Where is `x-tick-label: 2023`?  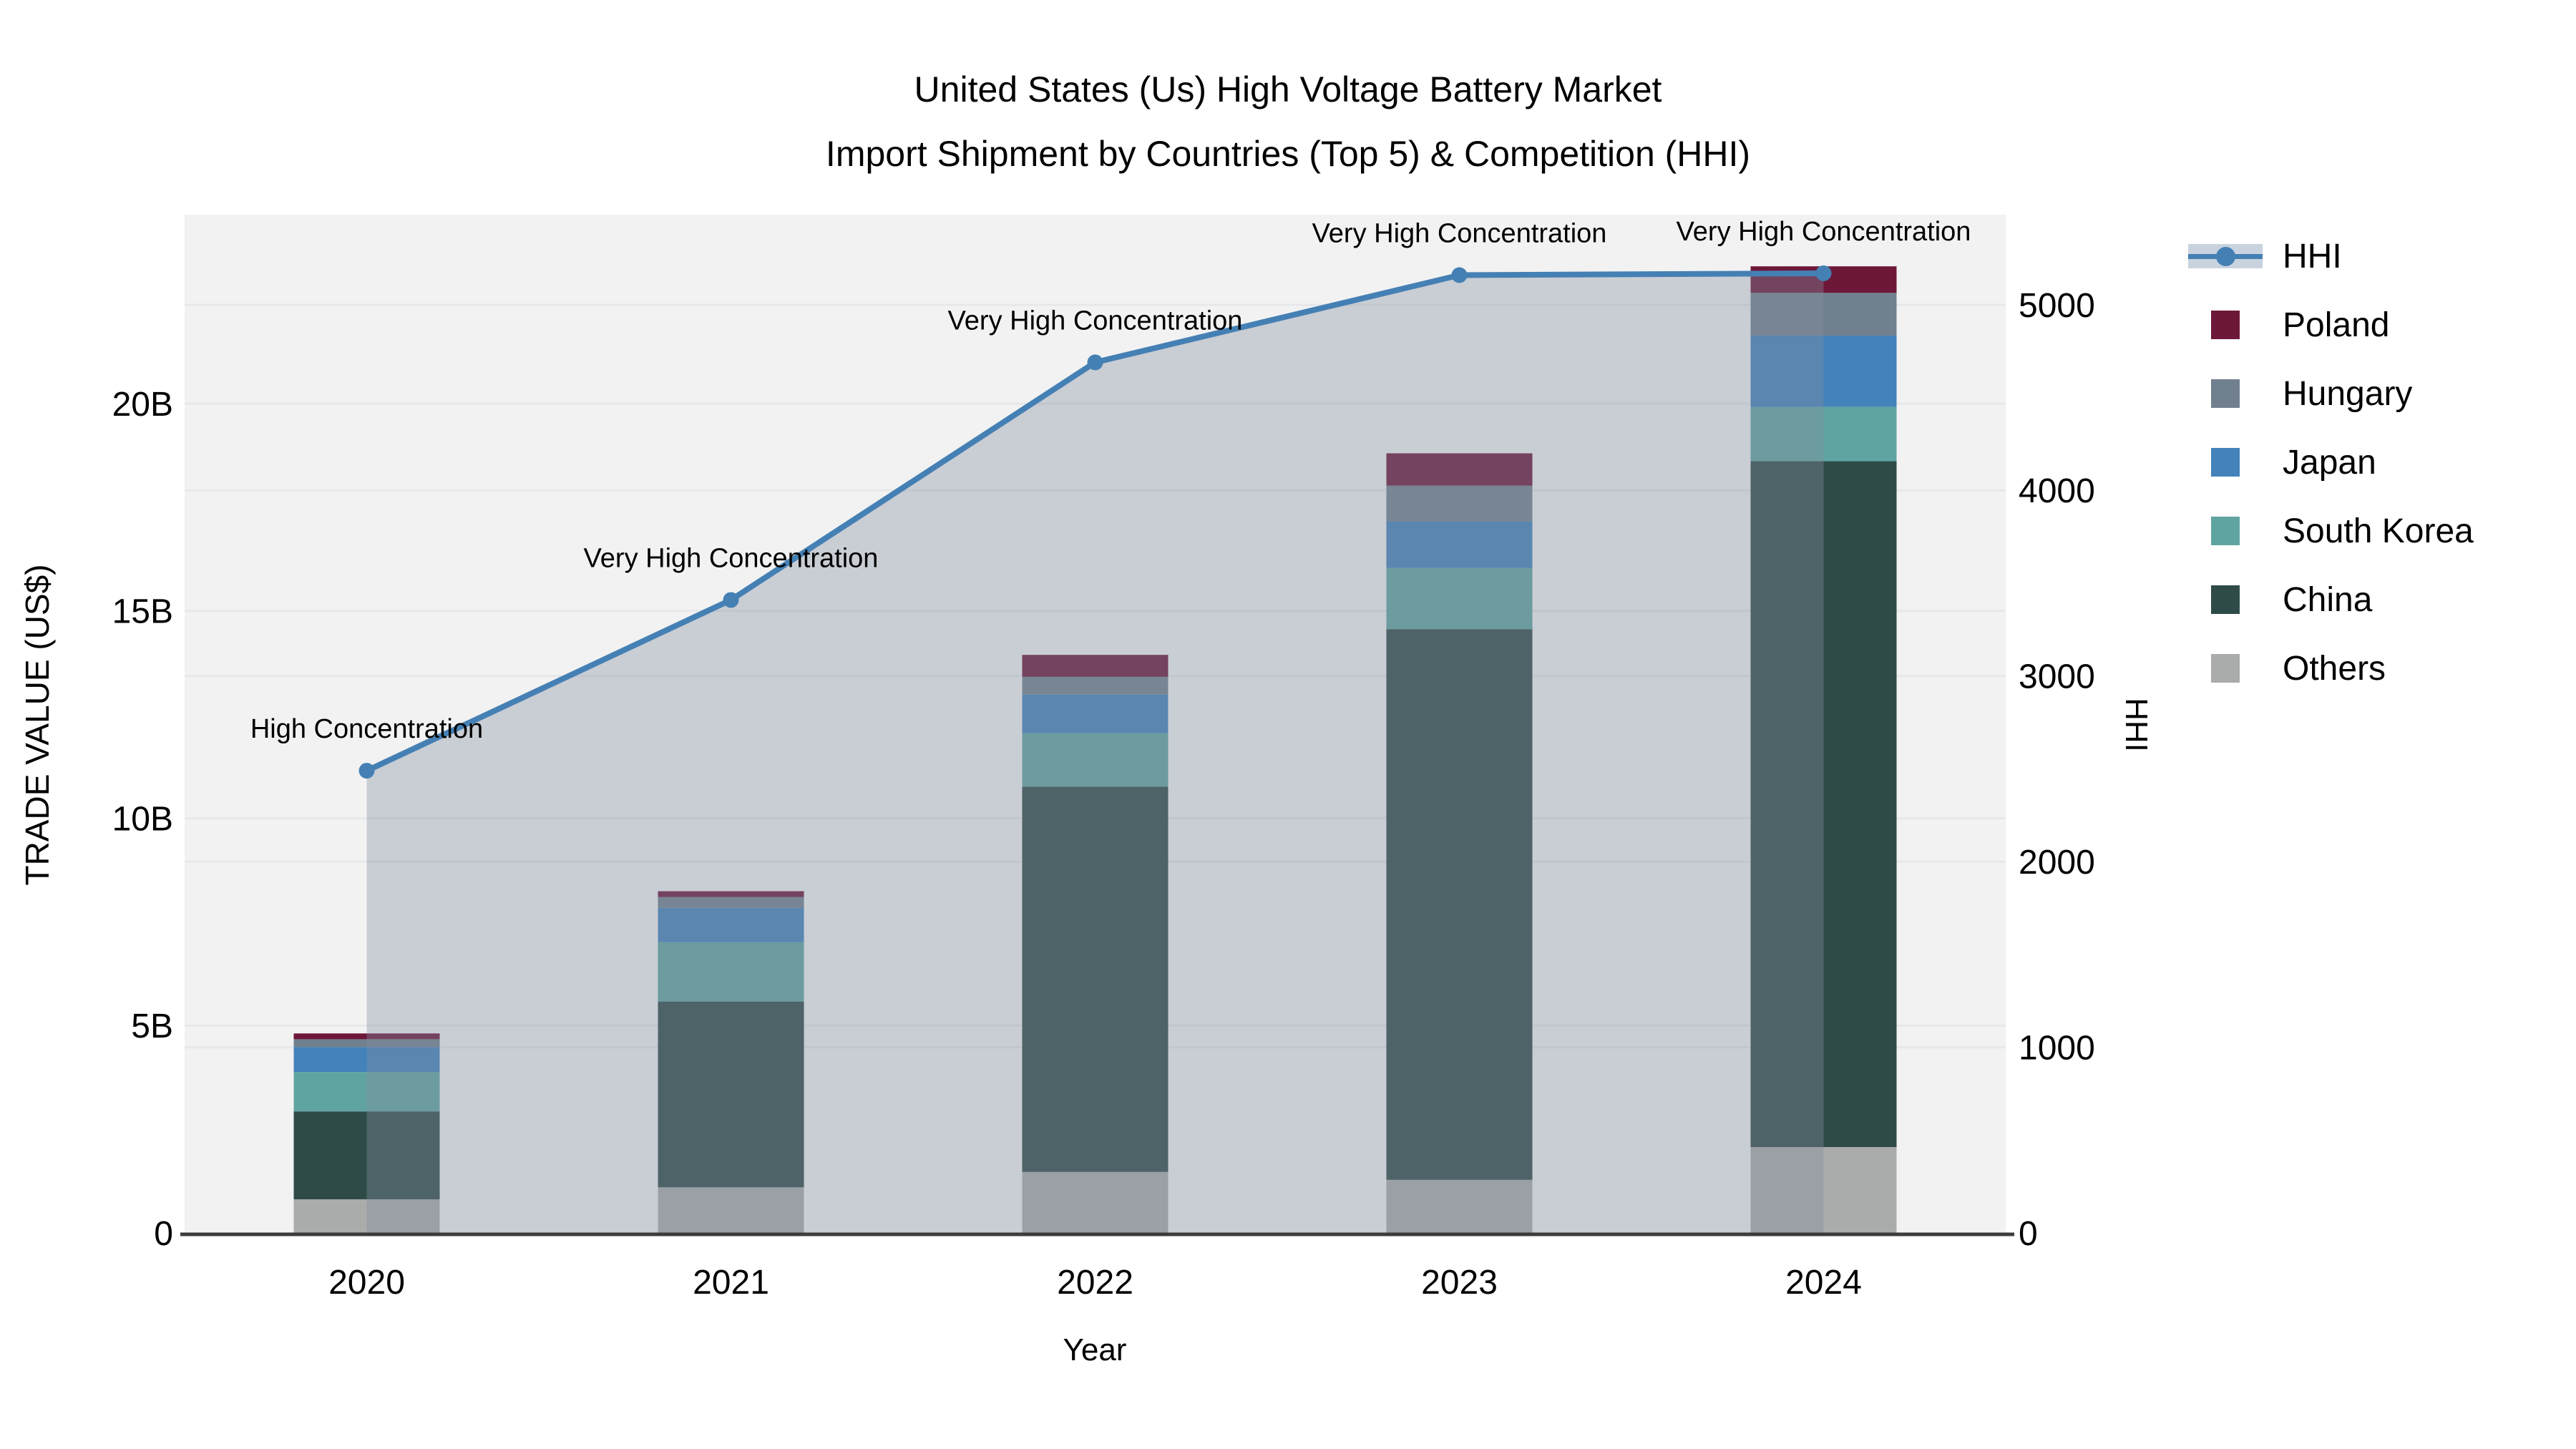 x-tick-label: 2023 is located at coordinates (1459, 1283).